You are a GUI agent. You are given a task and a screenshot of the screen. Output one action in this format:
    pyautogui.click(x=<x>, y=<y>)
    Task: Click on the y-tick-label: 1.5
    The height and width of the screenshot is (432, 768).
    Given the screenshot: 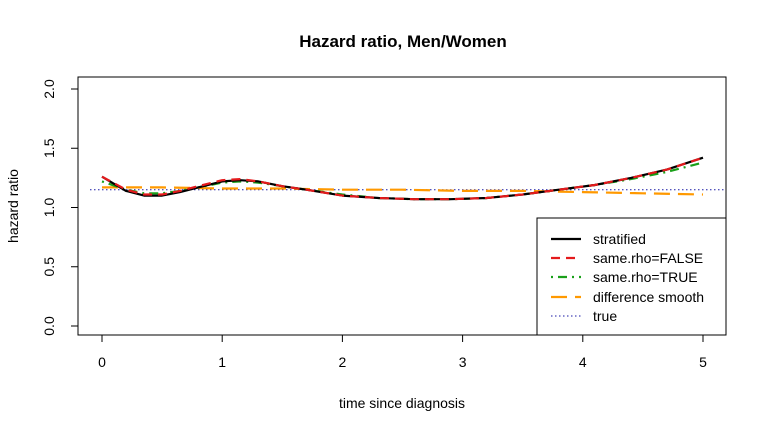 What is the action you would take?
    pyautogui.click(x=49, y=148)
    